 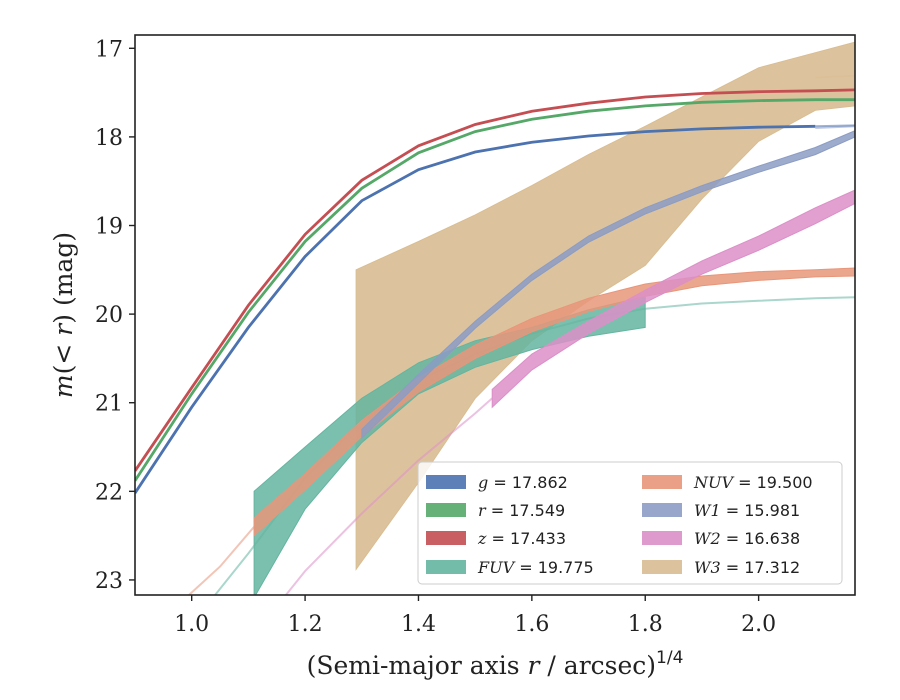 What do you see at coordinates (446, 482) in the screenshot?
I see `legend-swatch-g` at bounding box center [446, 482].